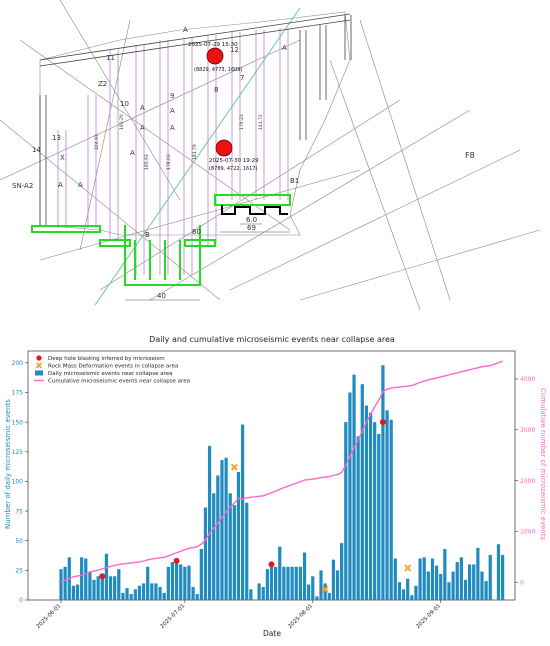 The width and height of the screenshot is (550, 646). What do you see at coordinates (172, 96) in the screenshot?
I see `label-9: 9` at bounding box center [172, 96].